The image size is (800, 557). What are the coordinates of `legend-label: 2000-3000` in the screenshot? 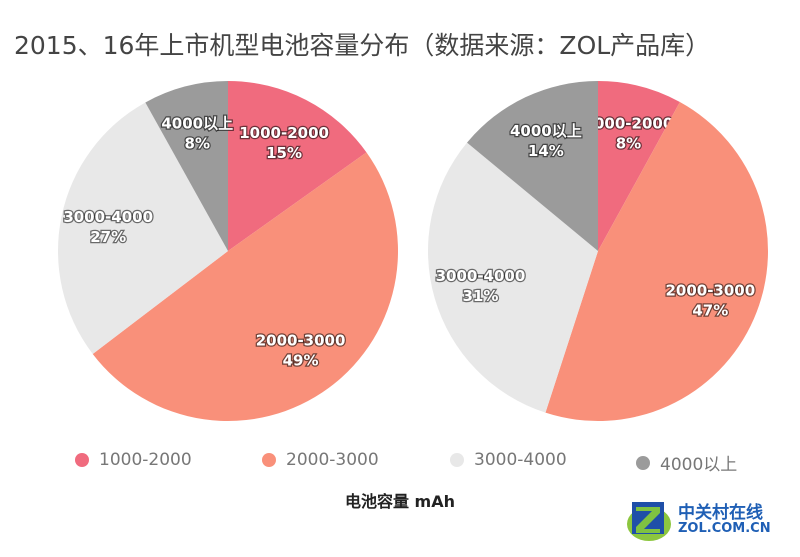 It's located at (332, 460).